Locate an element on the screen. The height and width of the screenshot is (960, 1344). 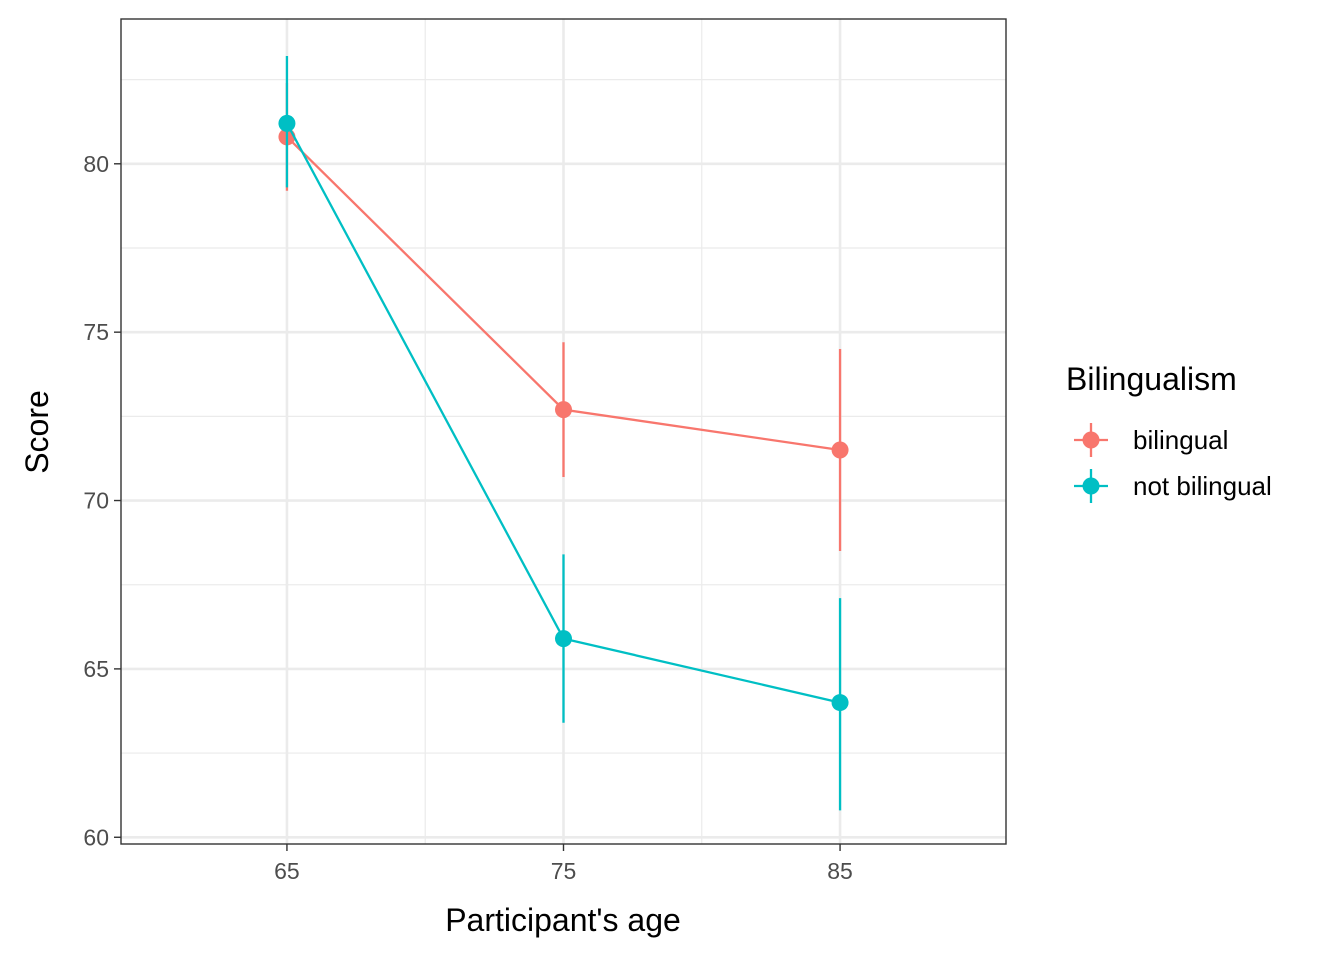
legend-item-not-bilingual: not bilingual is located at coordinates (1173, 486).